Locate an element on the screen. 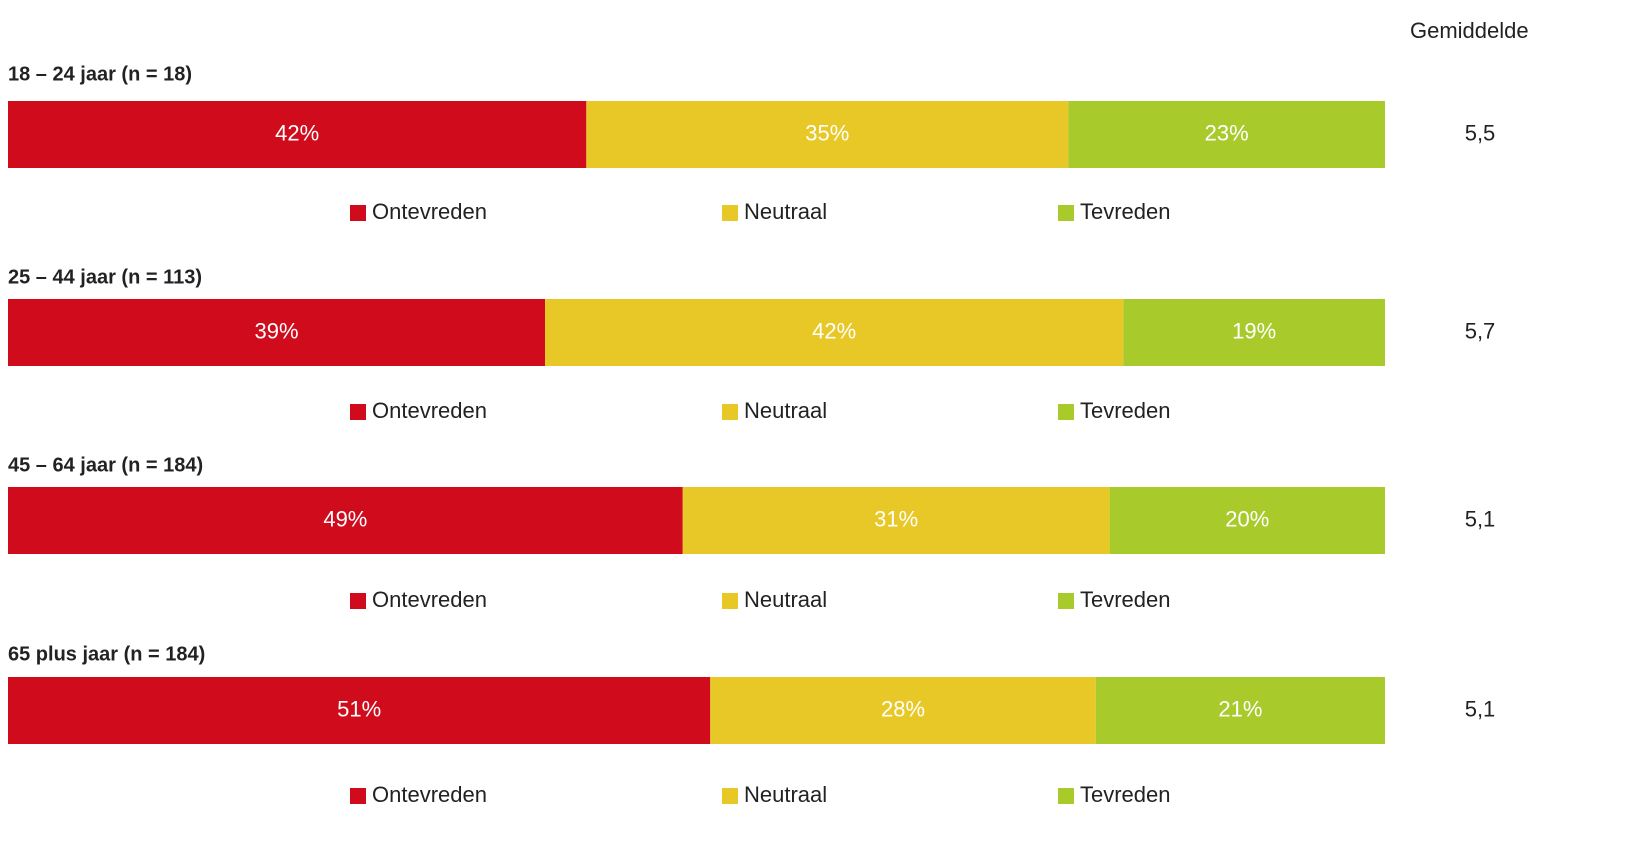 This screenshot has height=846, width=1645. value-label: 51% is located at coordinates (359, 708).